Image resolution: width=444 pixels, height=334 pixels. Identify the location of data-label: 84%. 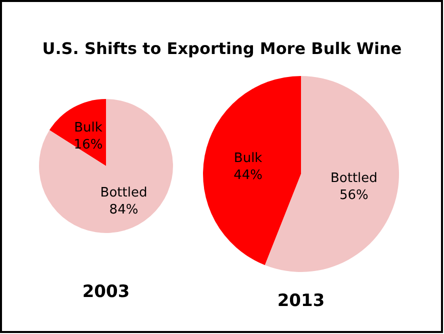
(123, 210).